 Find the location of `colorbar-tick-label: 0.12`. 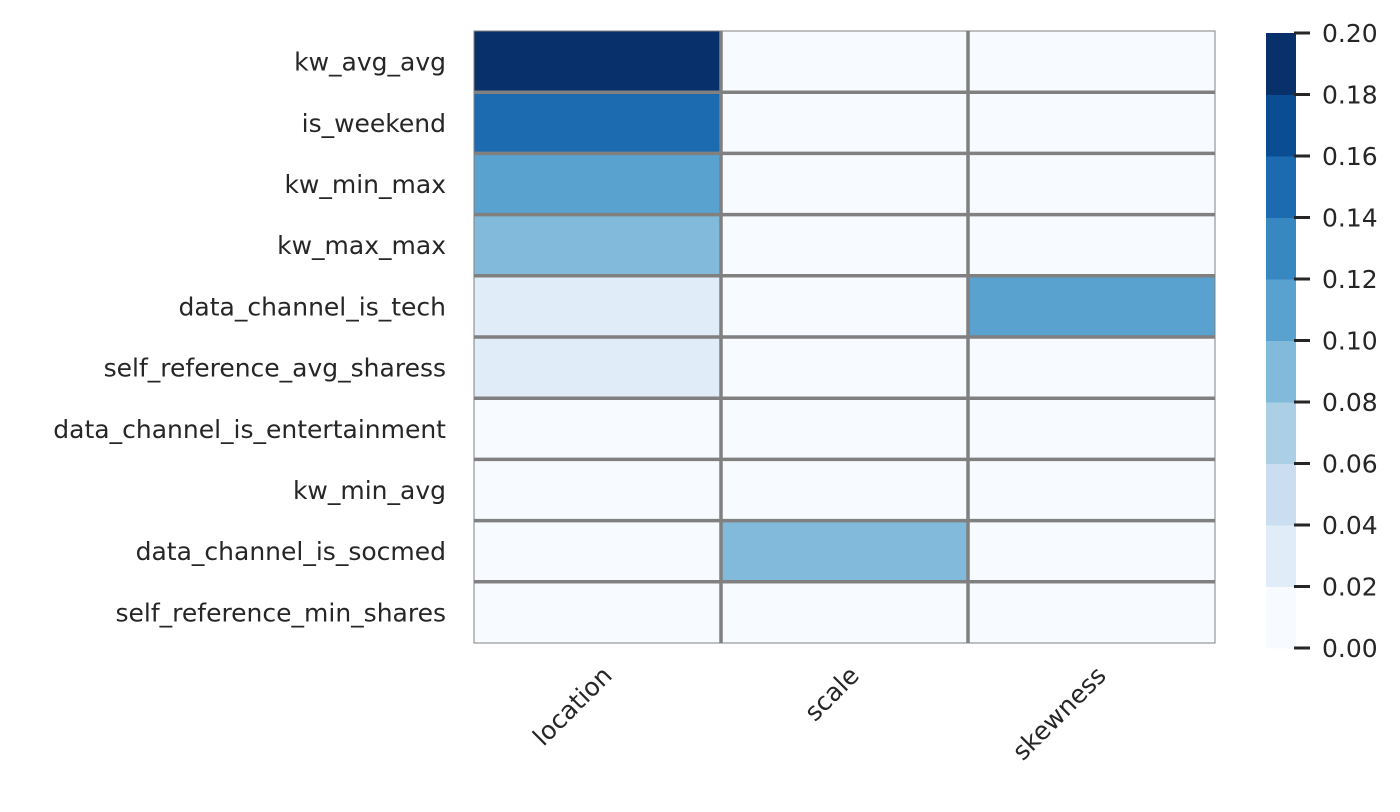

colorbar-tick-label: 0.12 is located at coordinates (1350, 279).